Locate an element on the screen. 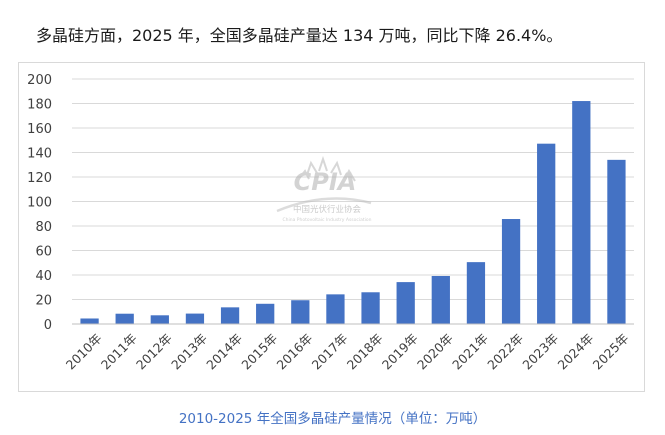 The width and height of the screenshot is (665, 435). y-axis-tick-labels: 0 20 40 60 80 100 120 140 160 180 200 is located at coordinates (39, 203).